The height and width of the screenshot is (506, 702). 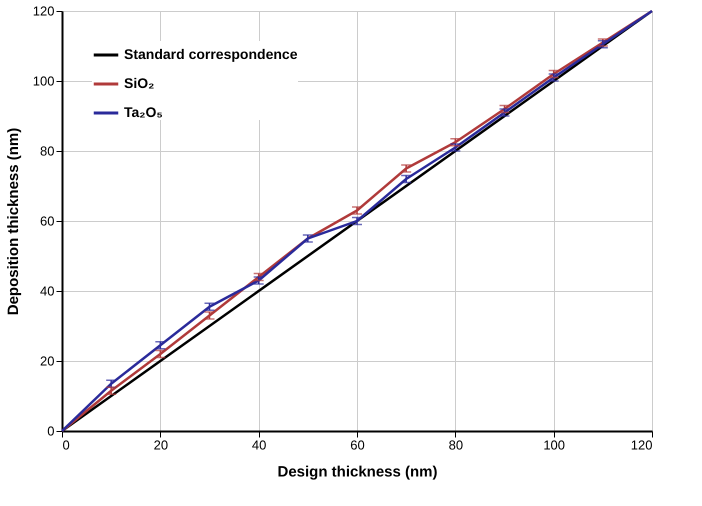 I want to click on y-axis-title: Deposition thickness (nm), so click(x=13, y=222).